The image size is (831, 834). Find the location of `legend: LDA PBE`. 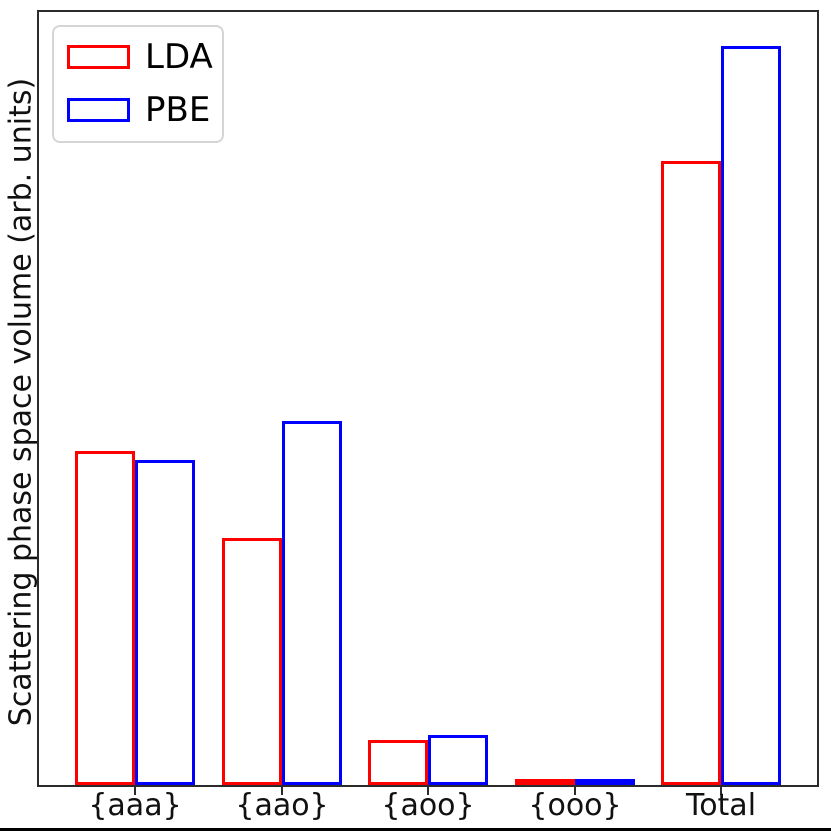

legend: LDA PBE is located at coordinates (138, 84).